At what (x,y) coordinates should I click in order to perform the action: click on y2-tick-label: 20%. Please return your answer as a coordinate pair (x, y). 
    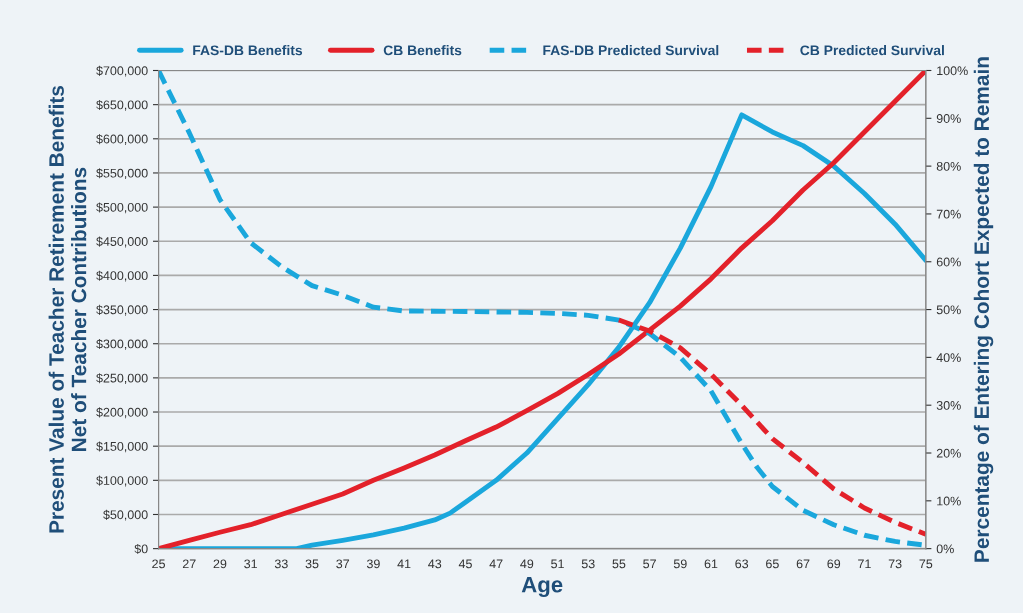
    Looking at the image, I should click on (948, 453).